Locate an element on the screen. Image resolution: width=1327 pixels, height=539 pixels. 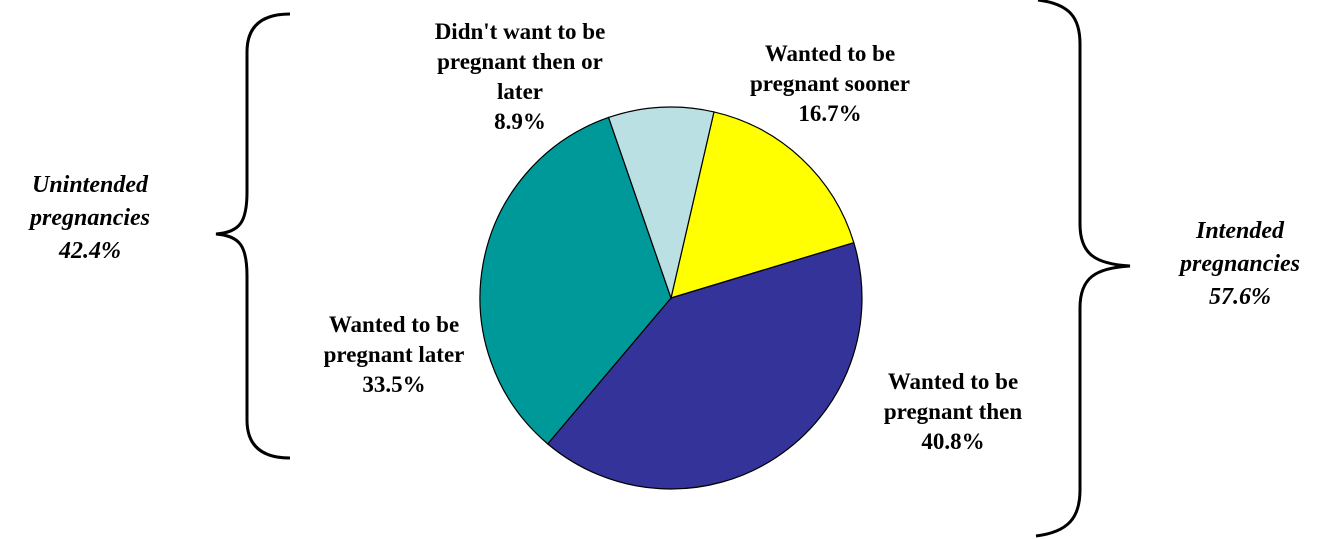
slice-didnt-want is located at coordinates (661, 203).